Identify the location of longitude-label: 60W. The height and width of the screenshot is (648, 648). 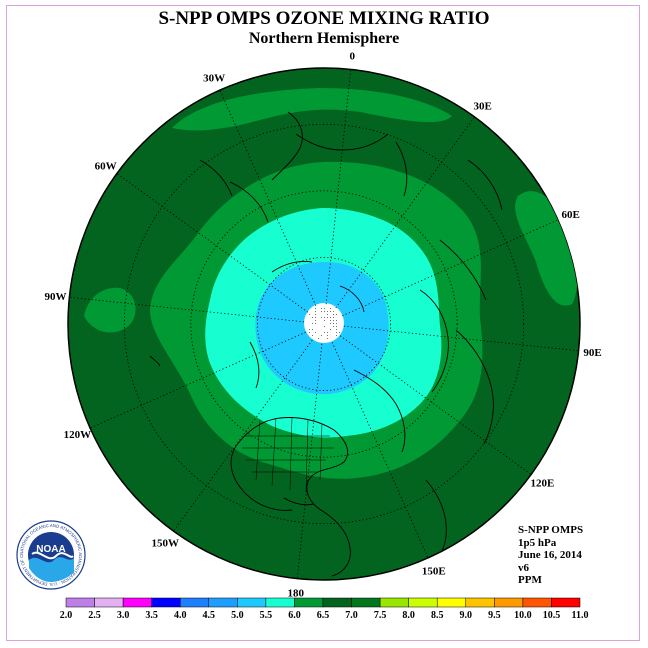
(106, 166).